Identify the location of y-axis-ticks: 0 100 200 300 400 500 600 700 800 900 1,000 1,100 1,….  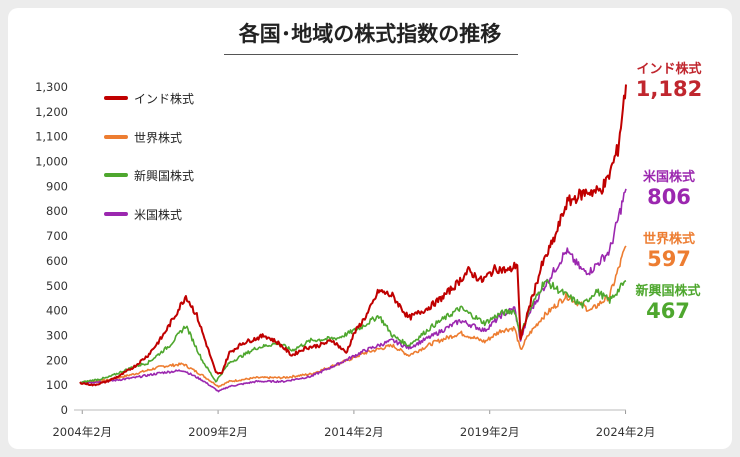
(51, 248).